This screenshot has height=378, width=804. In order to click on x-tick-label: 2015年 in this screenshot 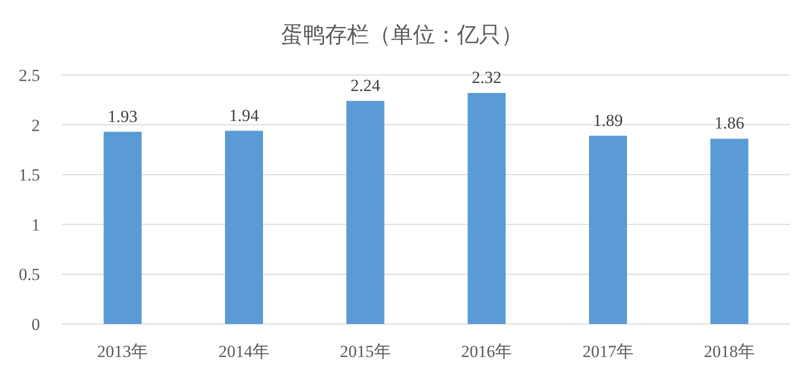, I will do `click(365, 351)`.